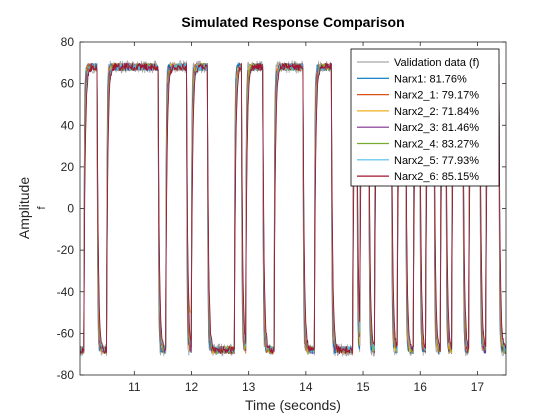  What do you see at coordinates (436, 96) in the screenshot?
I see `legend-label-2: Narx2_1: 79.17%` at bounding box center [436, 96].